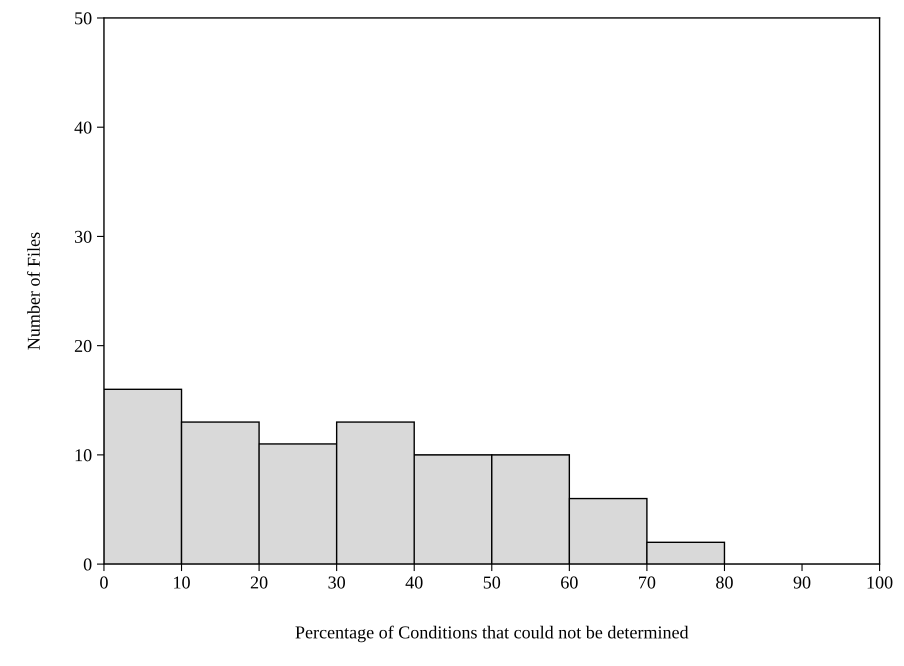 This screenshot has height=666, width=904. I want to click on x-tick-label: 50, so click(492, 582).